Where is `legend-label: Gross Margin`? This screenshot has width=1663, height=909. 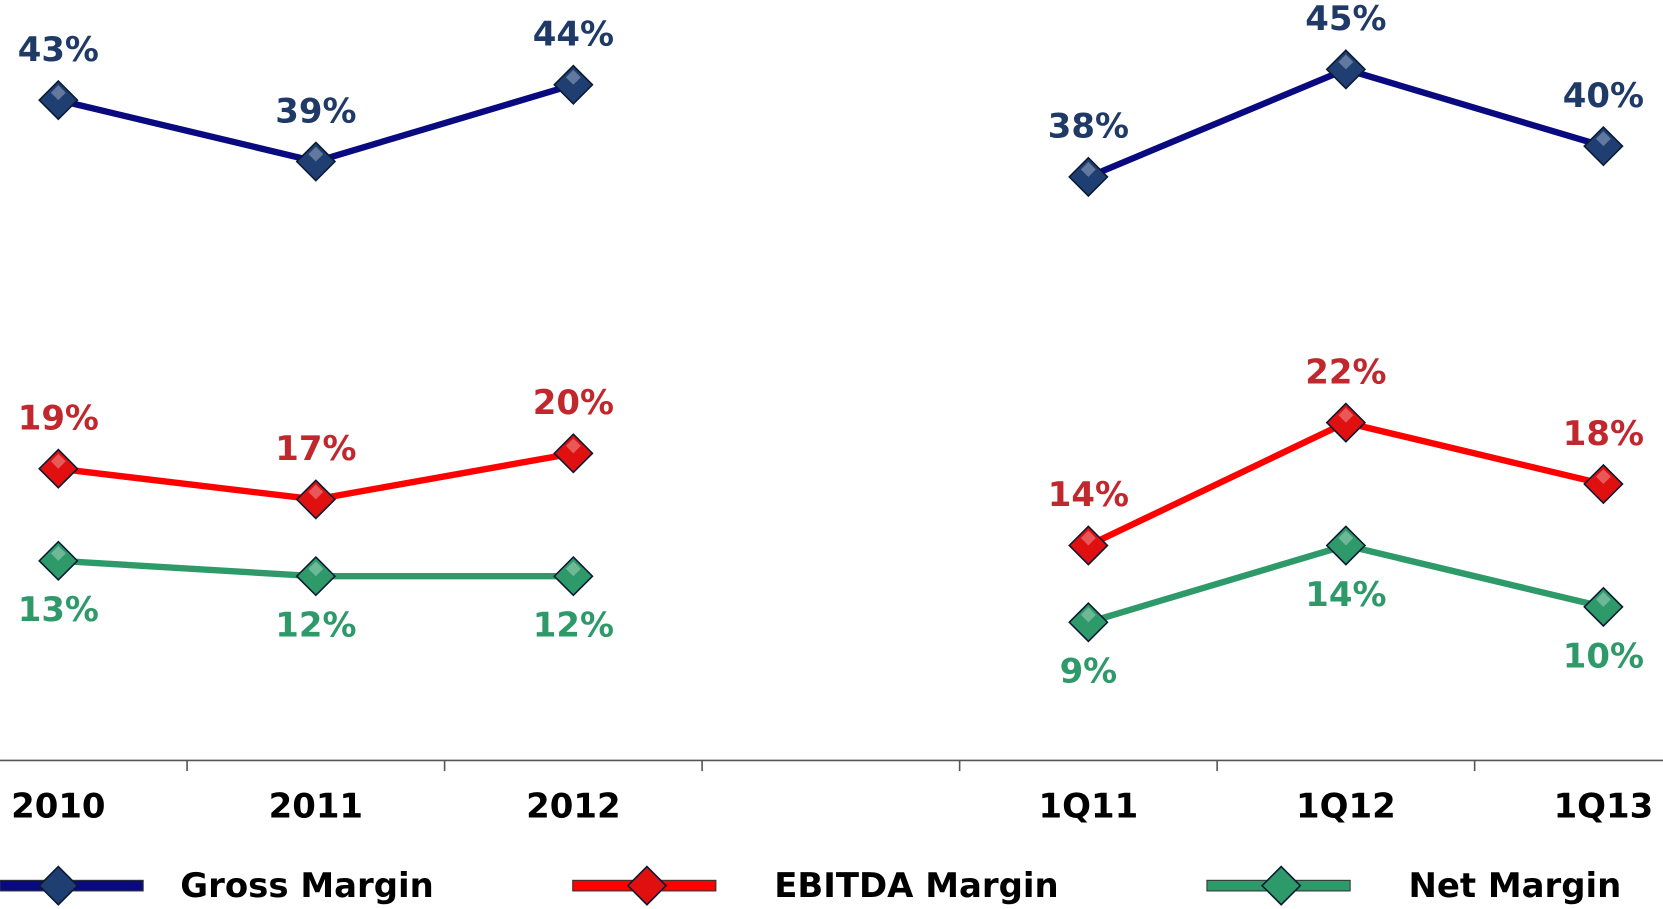
legend-label: Gross Margin is located at coordinates (307, 886).